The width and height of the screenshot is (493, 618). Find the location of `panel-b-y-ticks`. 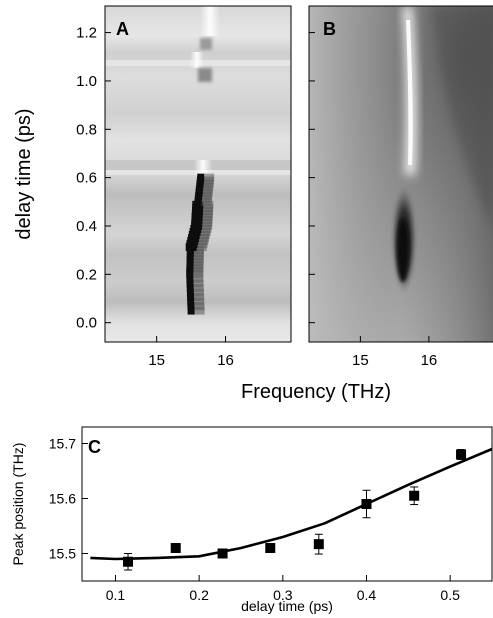

panel-b-y-ticks is located at coordinates (312, 178).